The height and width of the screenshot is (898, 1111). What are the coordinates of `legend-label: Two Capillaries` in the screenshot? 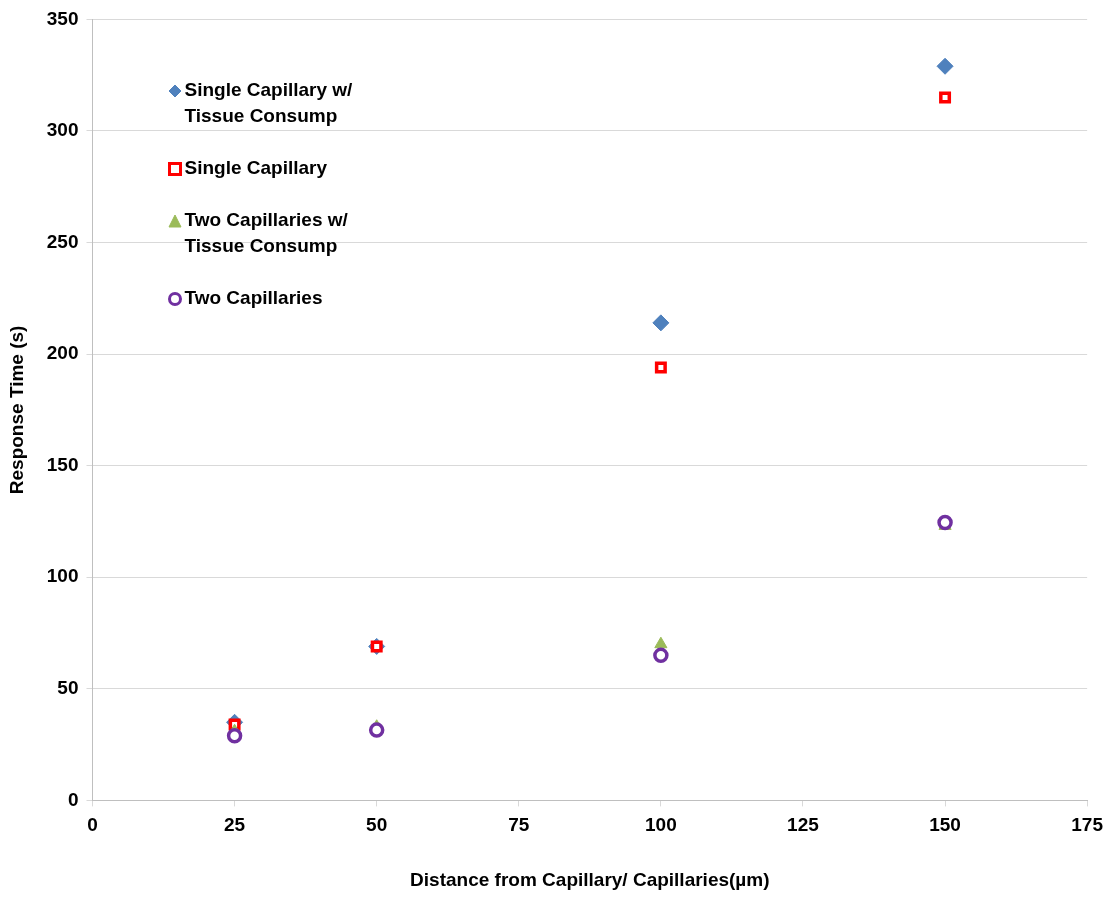 It's located at (253, 298).